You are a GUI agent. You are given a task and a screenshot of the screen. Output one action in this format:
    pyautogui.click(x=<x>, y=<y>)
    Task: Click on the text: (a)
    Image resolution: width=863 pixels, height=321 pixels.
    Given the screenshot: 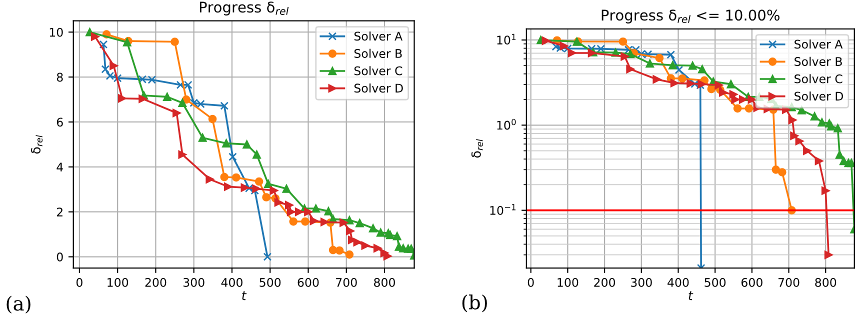 What is the action you would take?
    pyautogui.click(x=18, y=305)
    